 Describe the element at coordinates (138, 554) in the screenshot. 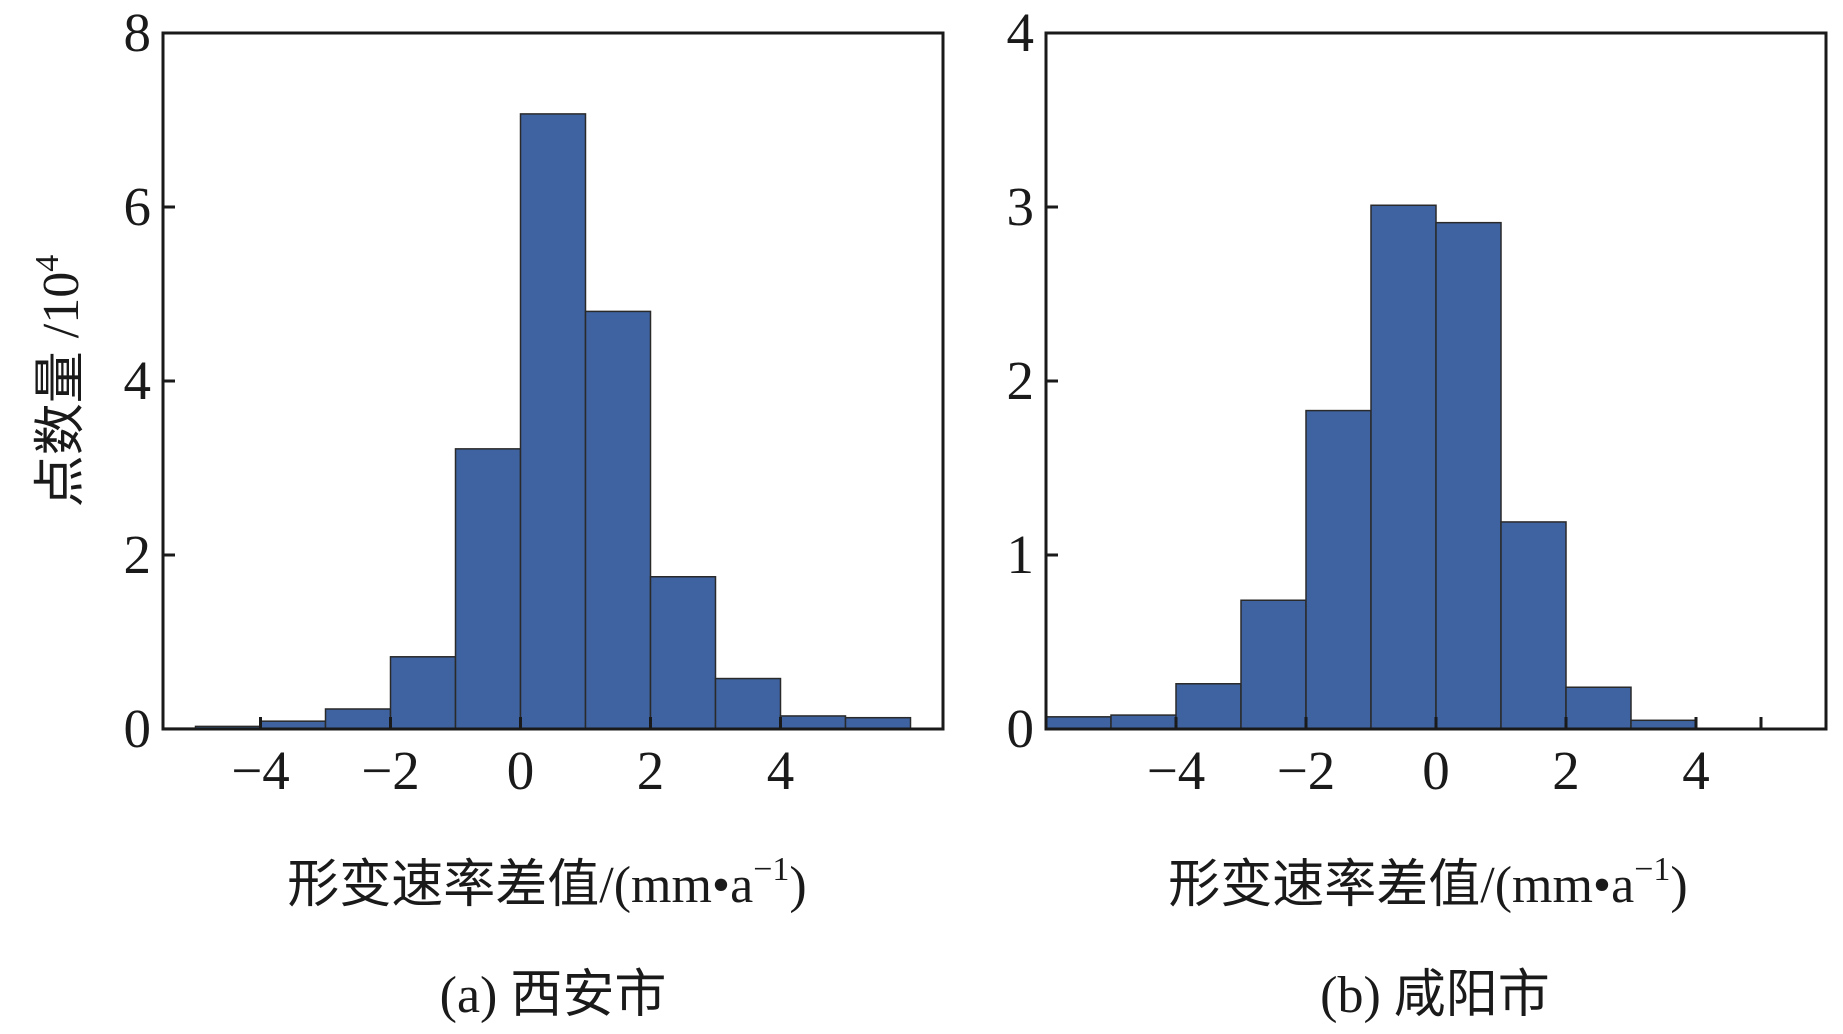

I see `panel-a-ytick-label: 2` at that location.